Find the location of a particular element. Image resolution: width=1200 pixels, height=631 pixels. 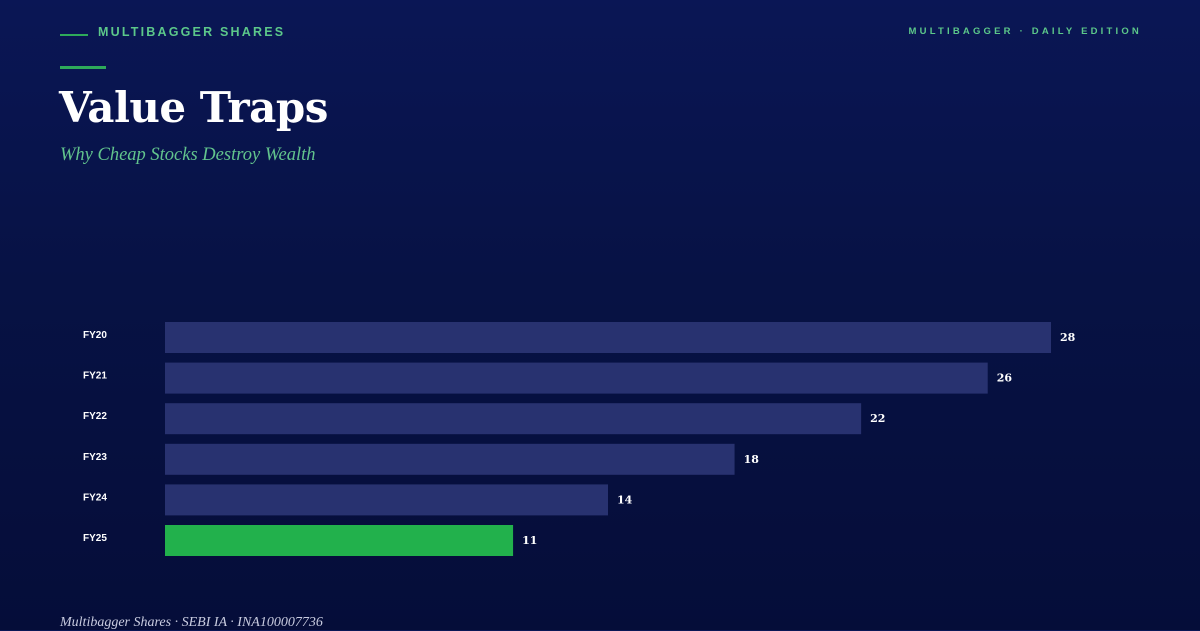

bar-value-label: 22 is located at coordinates (877, 418).